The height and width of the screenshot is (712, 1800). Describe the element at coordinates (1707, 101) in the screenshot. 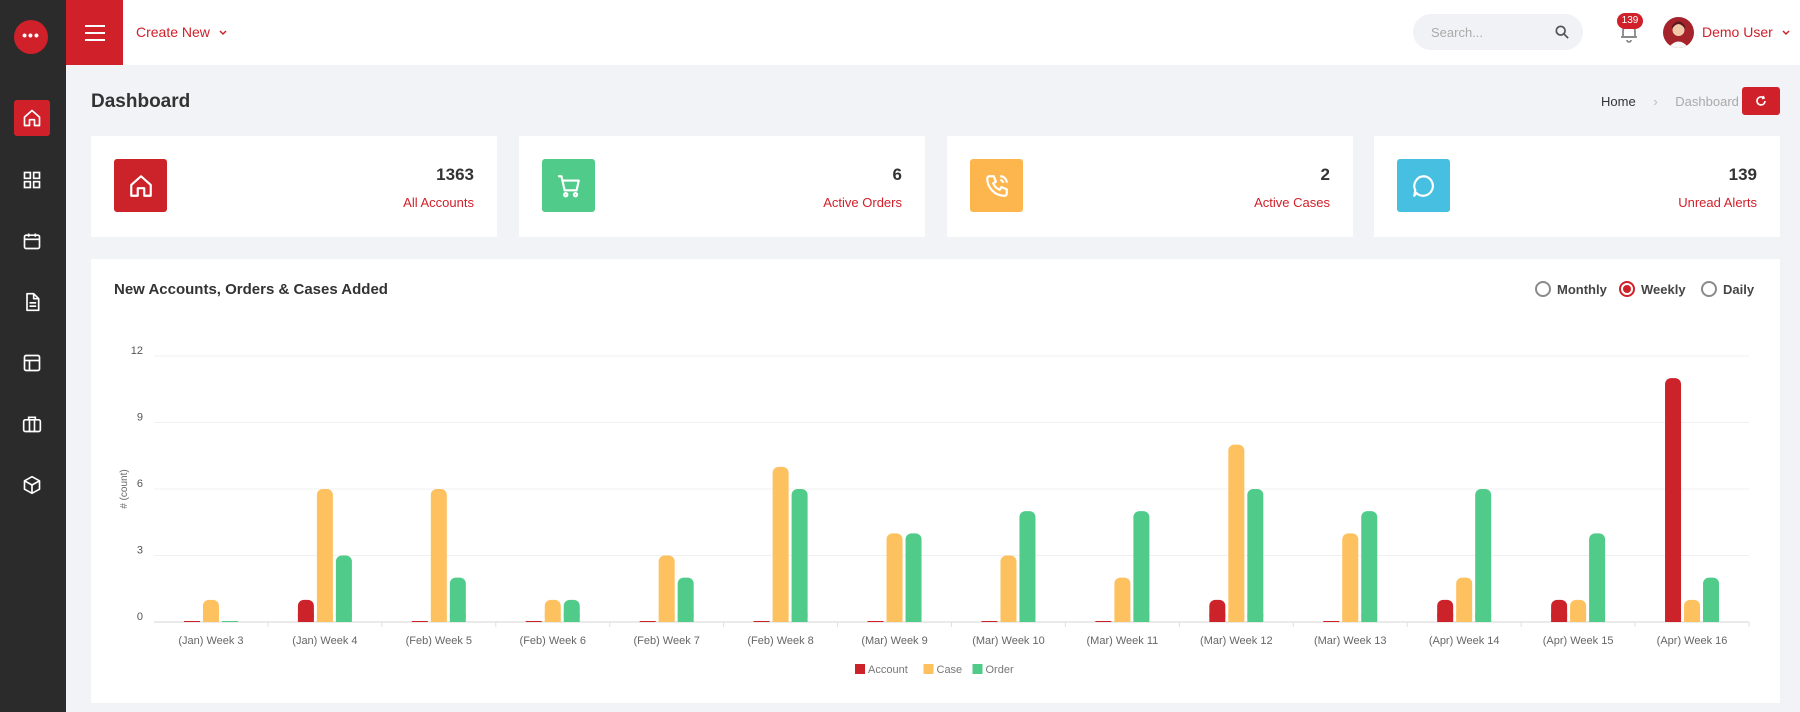

I see `breadcrumb-current: Dashboard` at that location.